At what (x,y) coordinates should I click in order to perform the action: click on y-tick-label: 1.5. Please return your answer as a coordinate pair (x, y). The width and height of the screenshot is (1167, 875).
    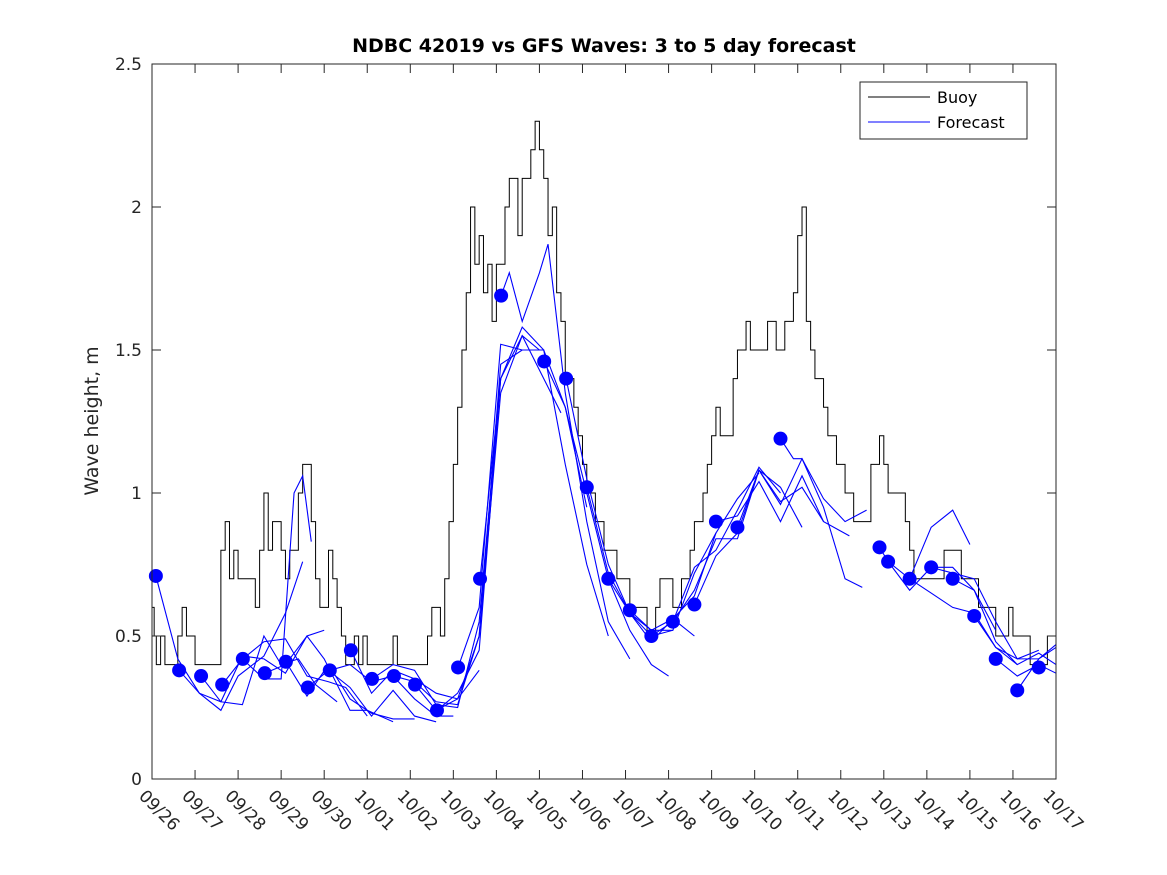
    Looking at the image, I should click on (128, 351).